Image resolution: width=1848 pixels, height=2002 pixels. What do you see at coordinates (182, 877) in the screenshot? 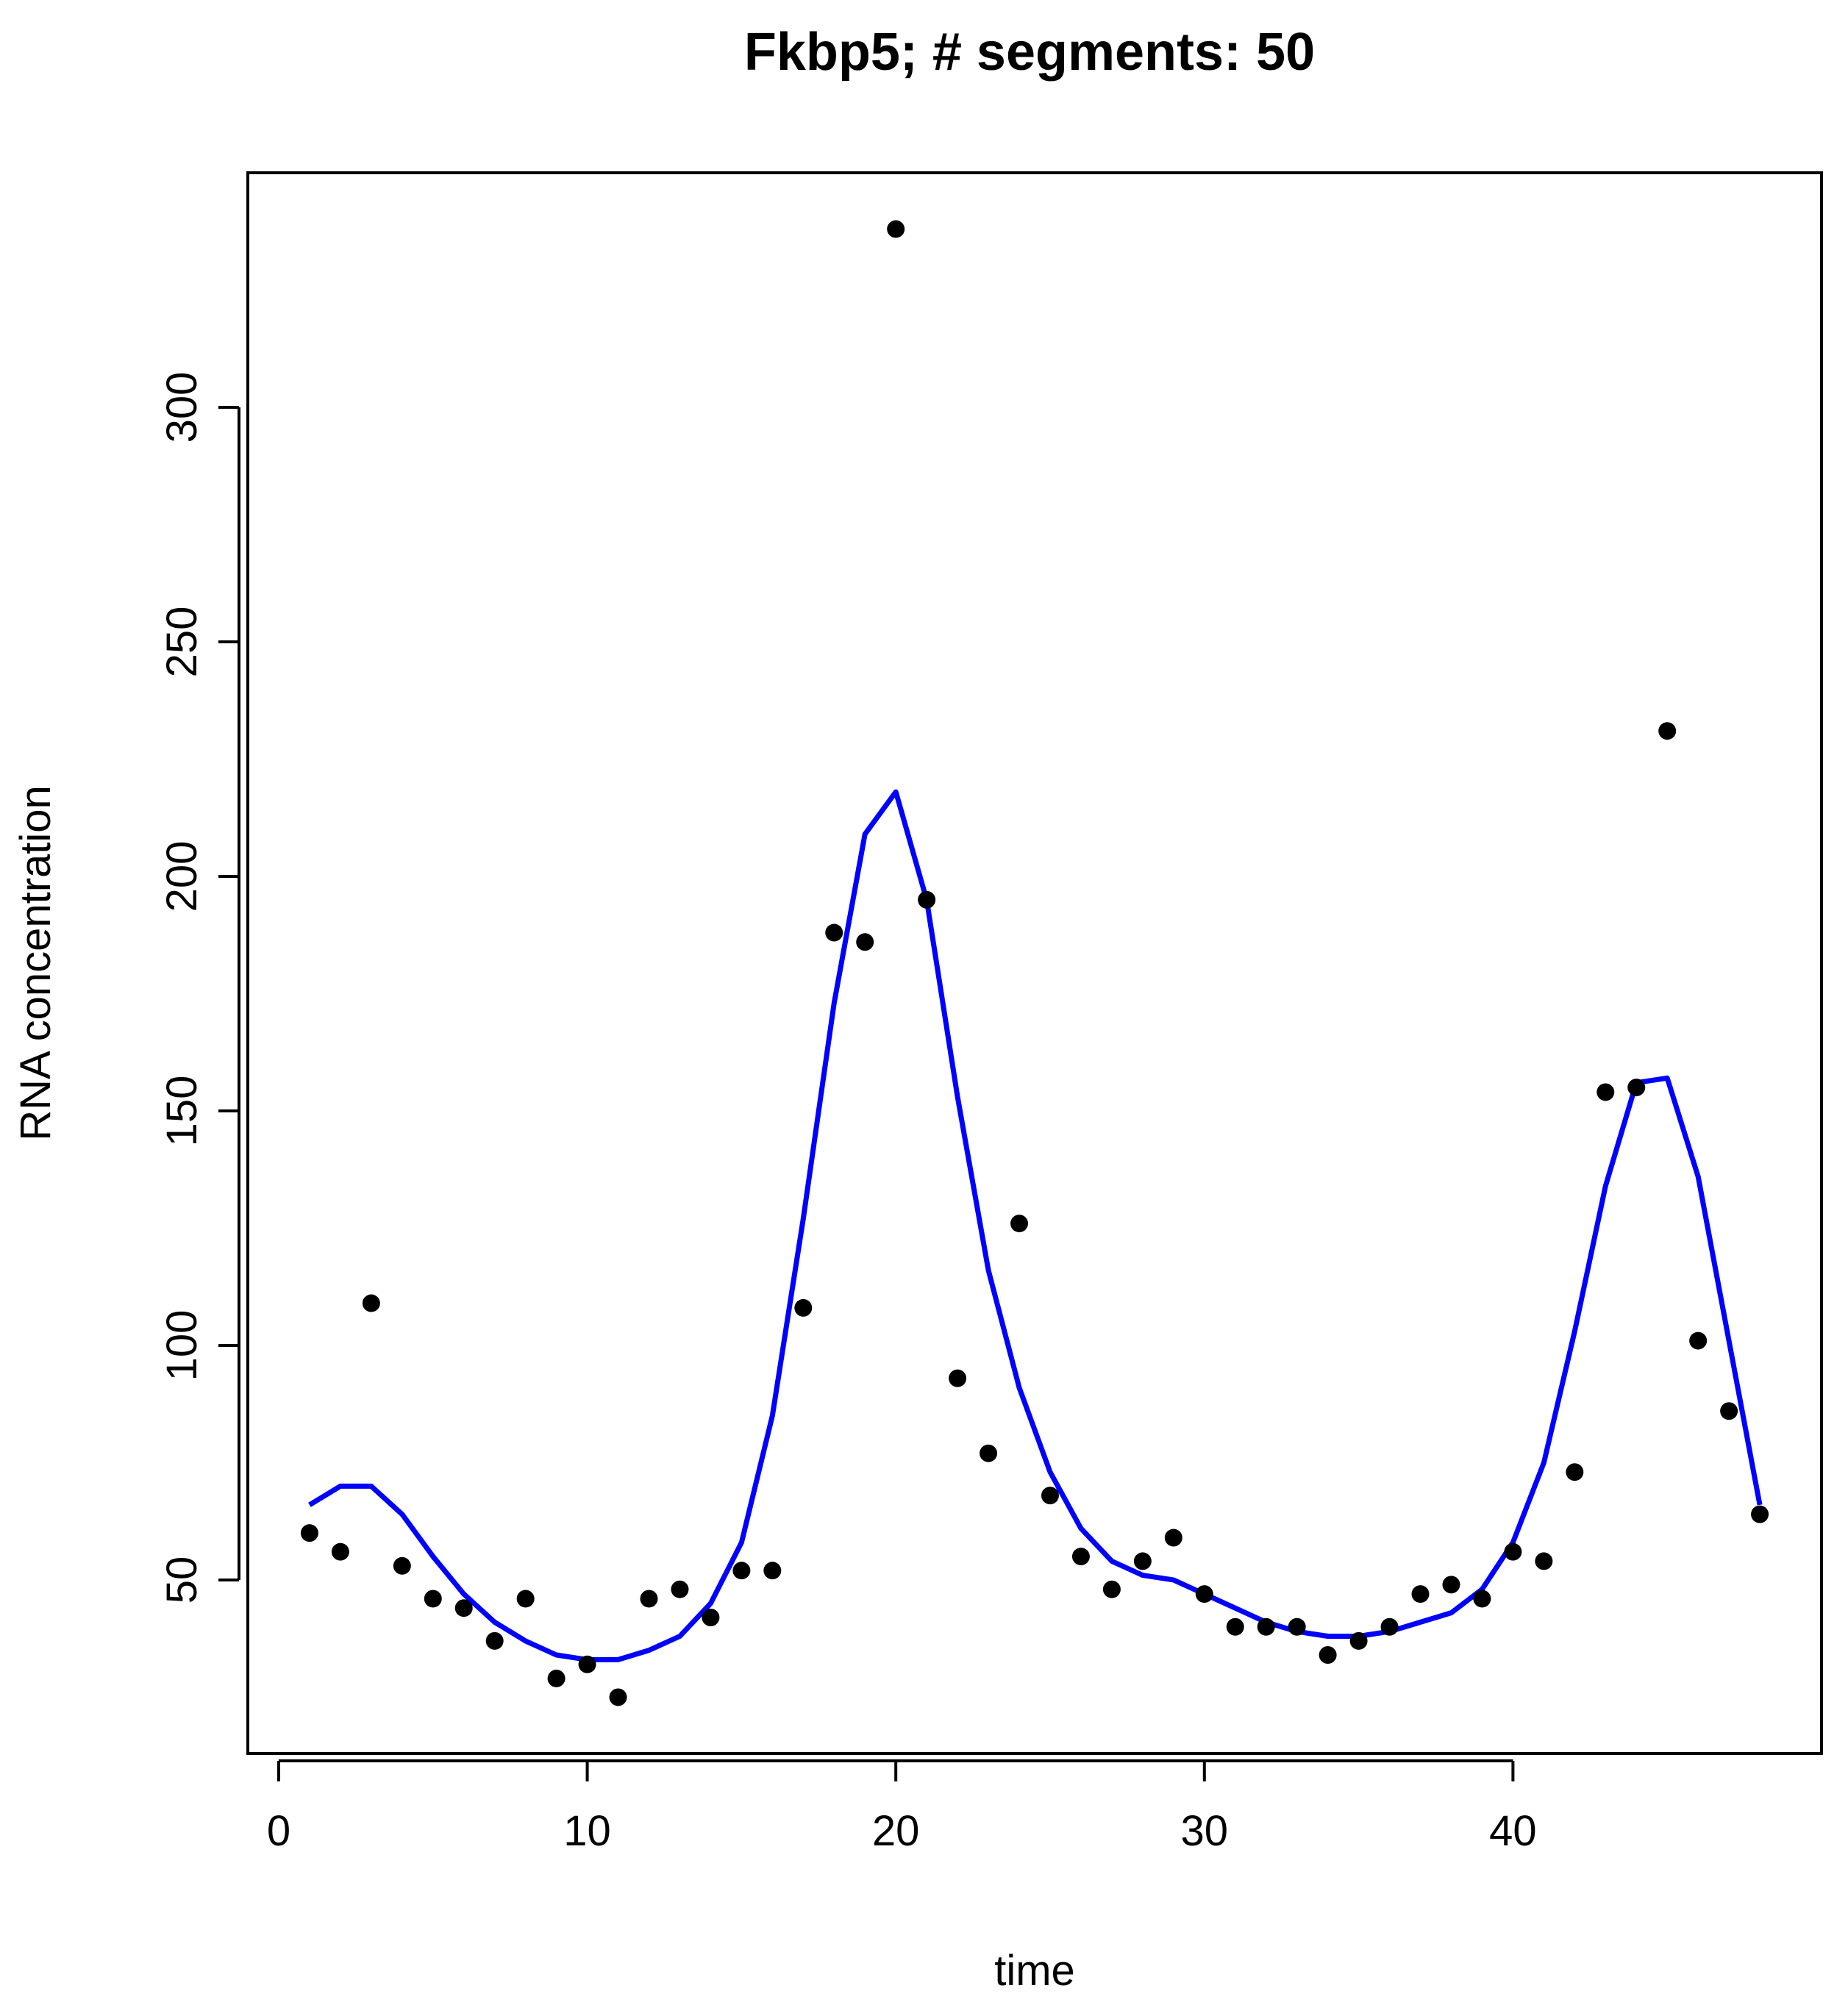
I see `y-tick-label: 200` at bounding box center [182, 877].